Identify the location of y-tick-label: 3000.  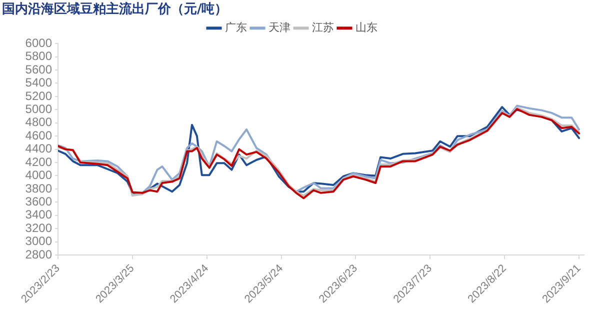
(38, 241).